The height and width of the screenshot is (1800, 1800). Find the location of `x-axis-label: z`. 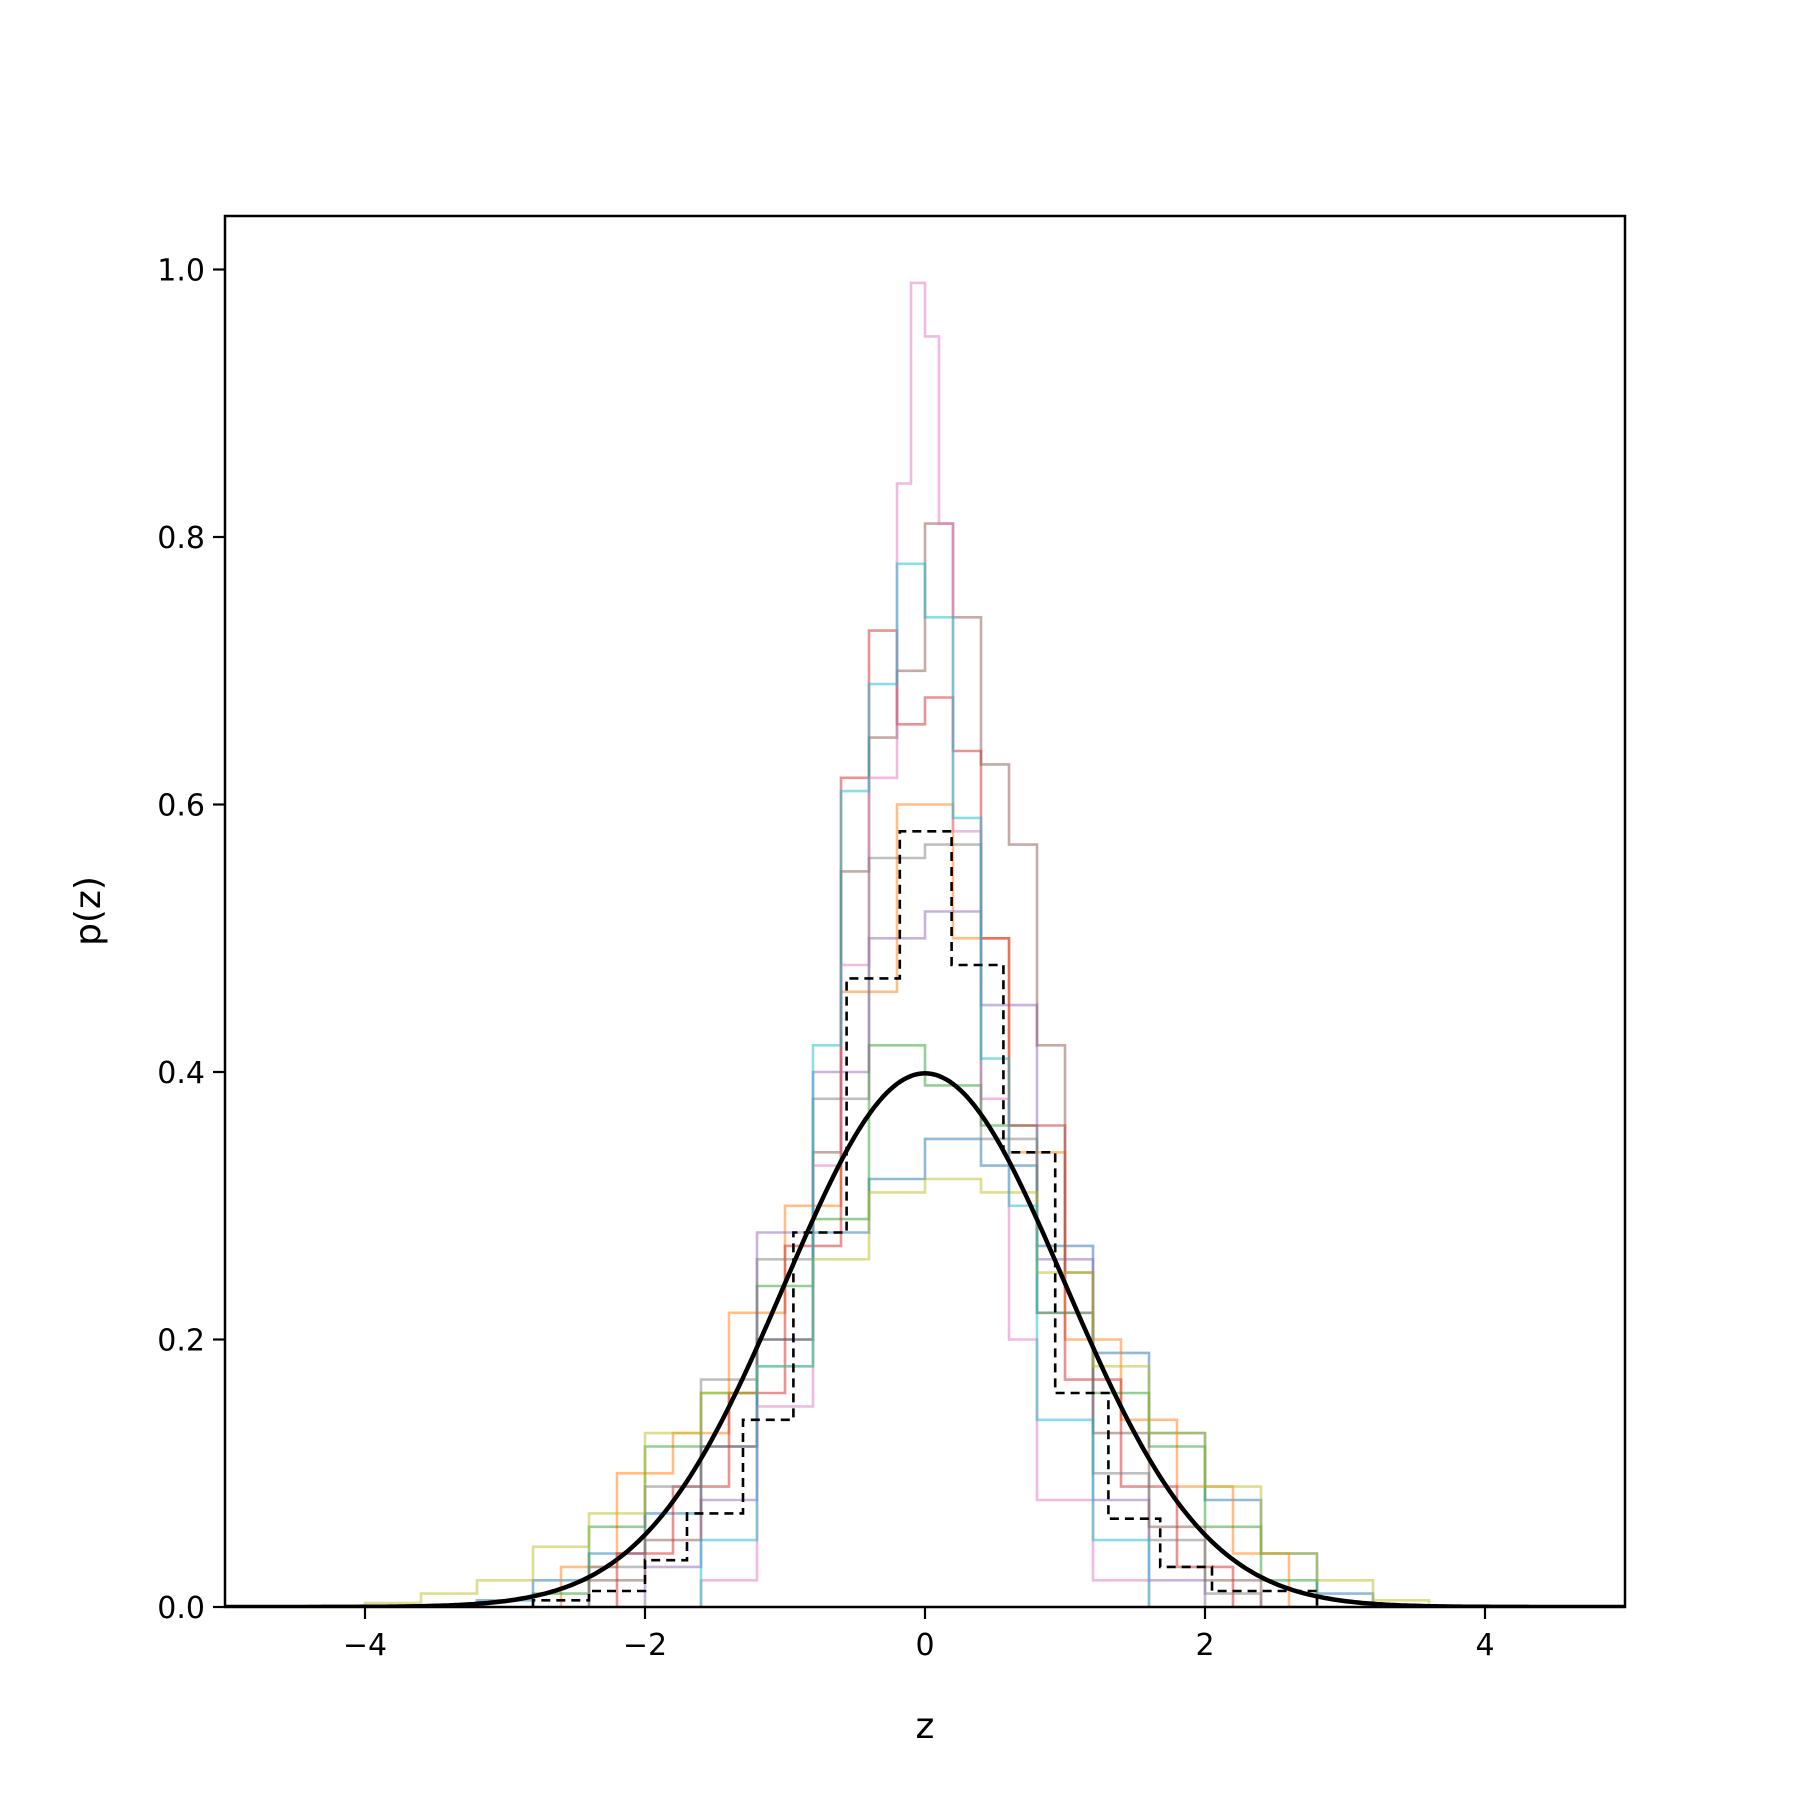

x-axis-label: z is located at coordinates (925, 1726).